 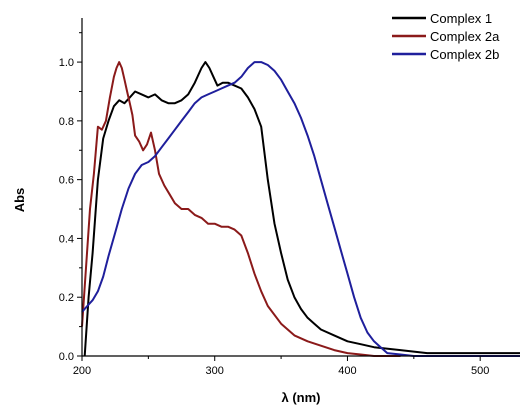 I want to click on x-tick-label: 200, so click(x=82, y=371).